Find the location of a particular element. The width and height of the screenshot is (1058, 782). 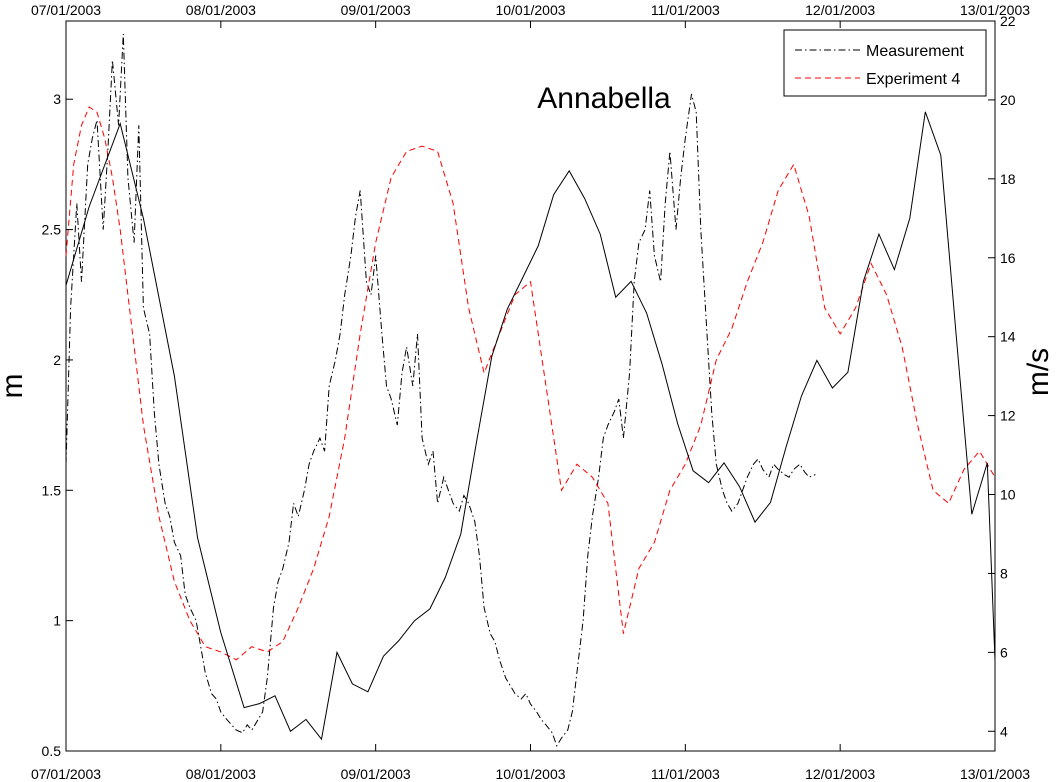

legend-box is located at coordinates (885, 63).